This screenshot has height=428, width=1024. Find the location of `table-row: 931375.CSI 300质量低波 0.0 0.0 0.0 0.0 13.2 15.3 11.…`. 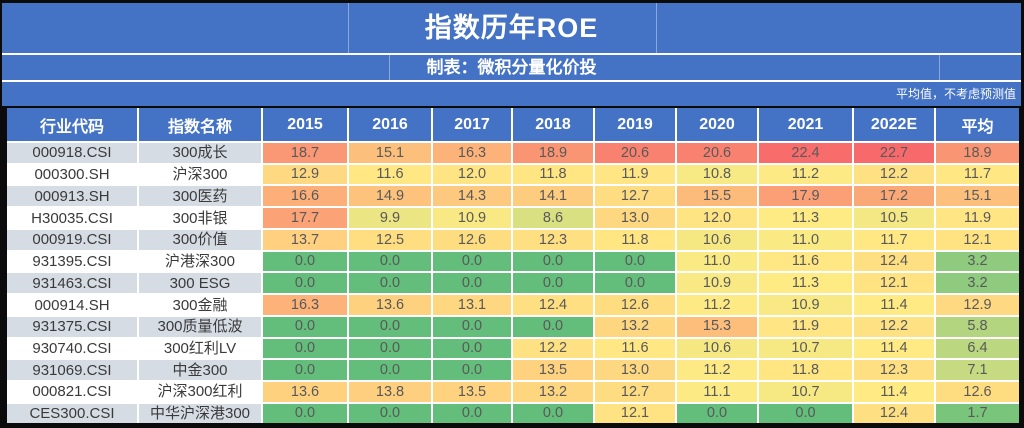

table-row: 931375.CSI 300质量低波 0.0 0.0 0.0 0.0 13.2 15.3 11.… is located at coordinates (513, 327).